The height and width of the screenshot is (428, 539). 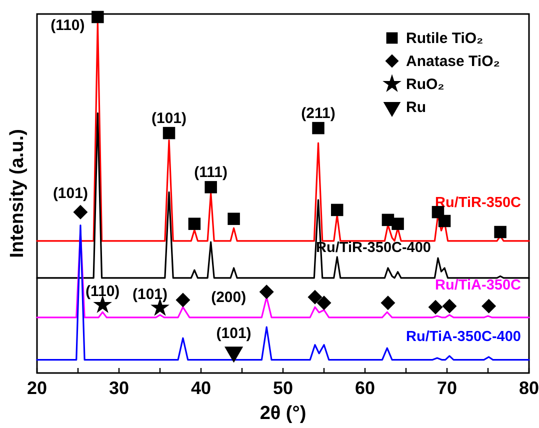 What do you see at coordinates (17, 193) in the screenshot?
I see `y-axis-title: Intensity (a.u.)` at bounding box center [17, 193].